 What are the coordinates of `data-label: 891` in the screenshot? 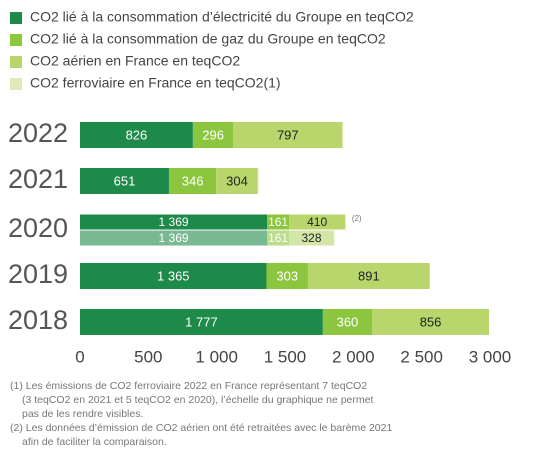 It's located at (369, 275).